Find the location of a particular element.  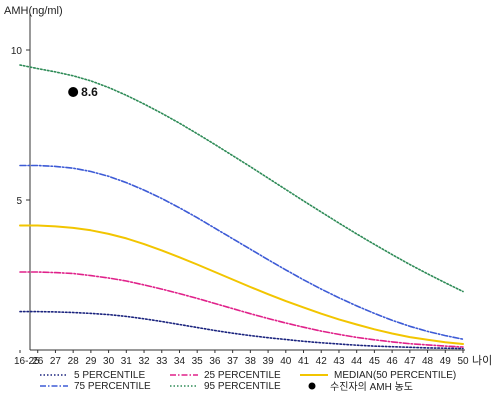

legend-label: 95 PERCENTILE is located at coordinates (242, 386).